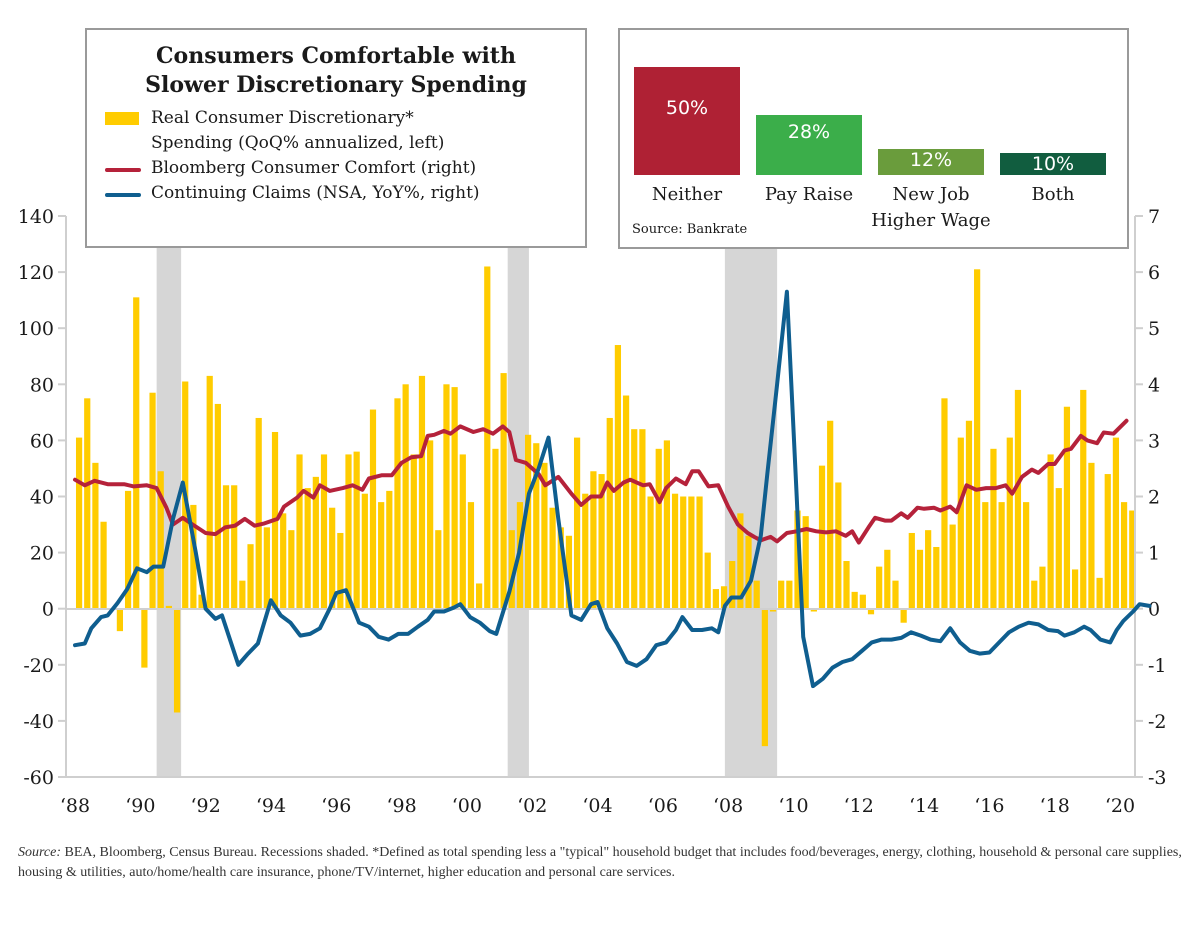 This screenshot has height=925, width=1200. Describe the element at coordinates (1120, 806) in the screenshot. I see `x-tick-label: ‘20` at that location.